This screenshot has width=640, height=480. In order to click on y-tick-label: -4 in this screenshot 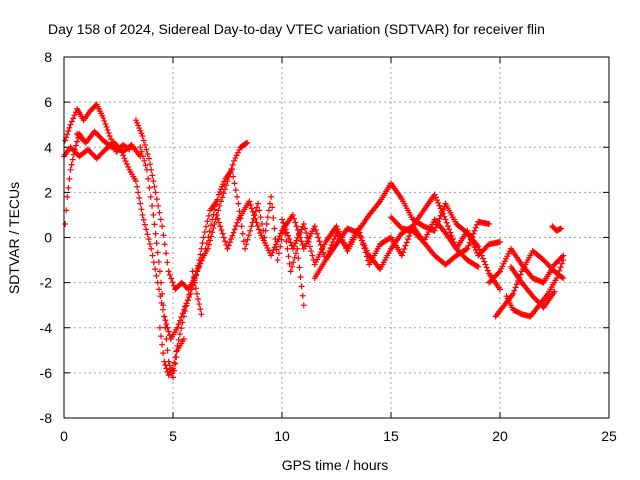, I will do `click(46, 328)`.